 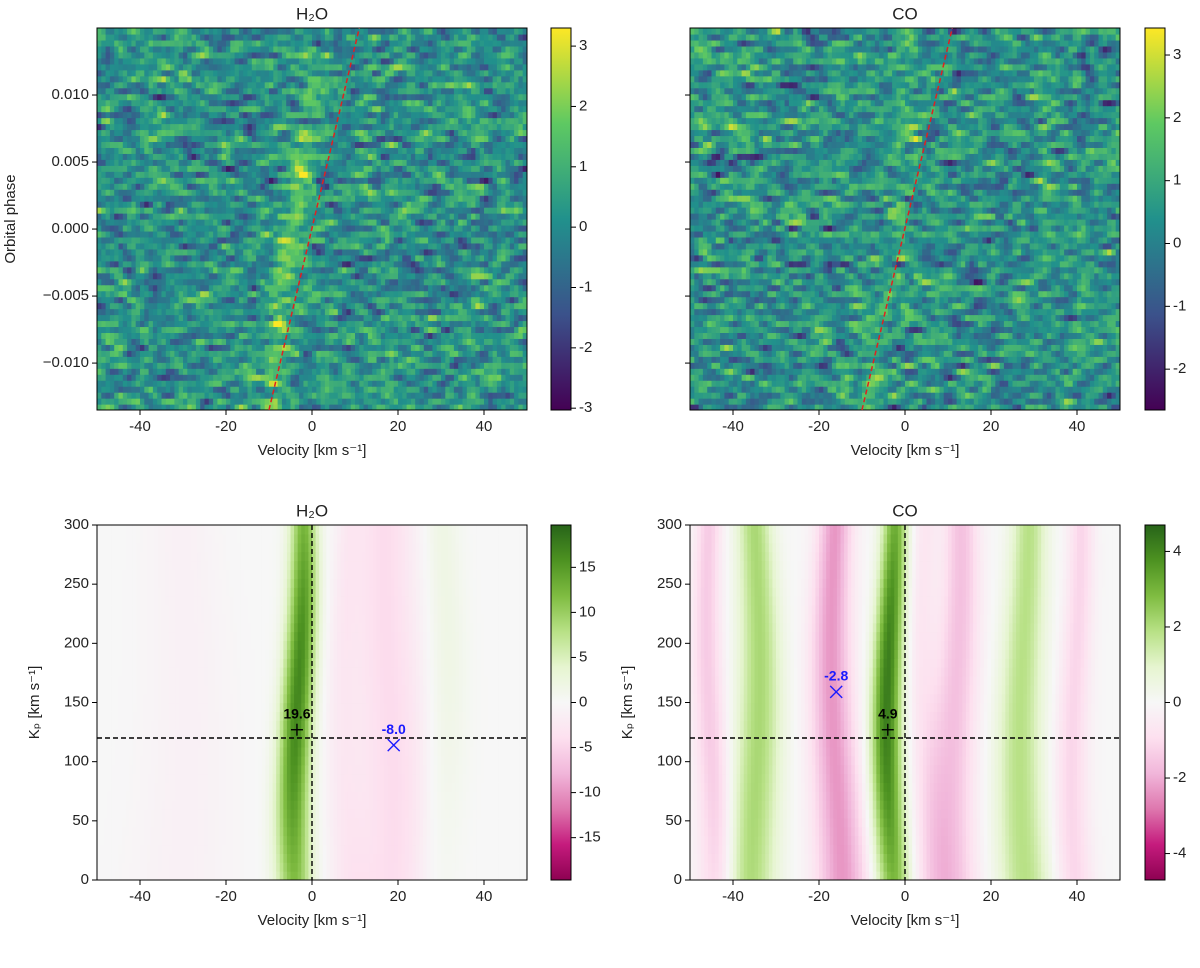 I want to click on marker-label: -2.8, so click(x=836, y=676).